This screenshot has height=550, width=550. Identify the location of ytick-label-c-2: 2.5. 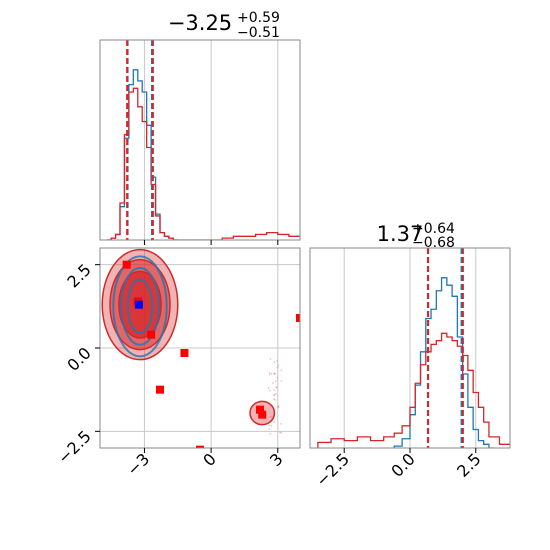
(78, 275).